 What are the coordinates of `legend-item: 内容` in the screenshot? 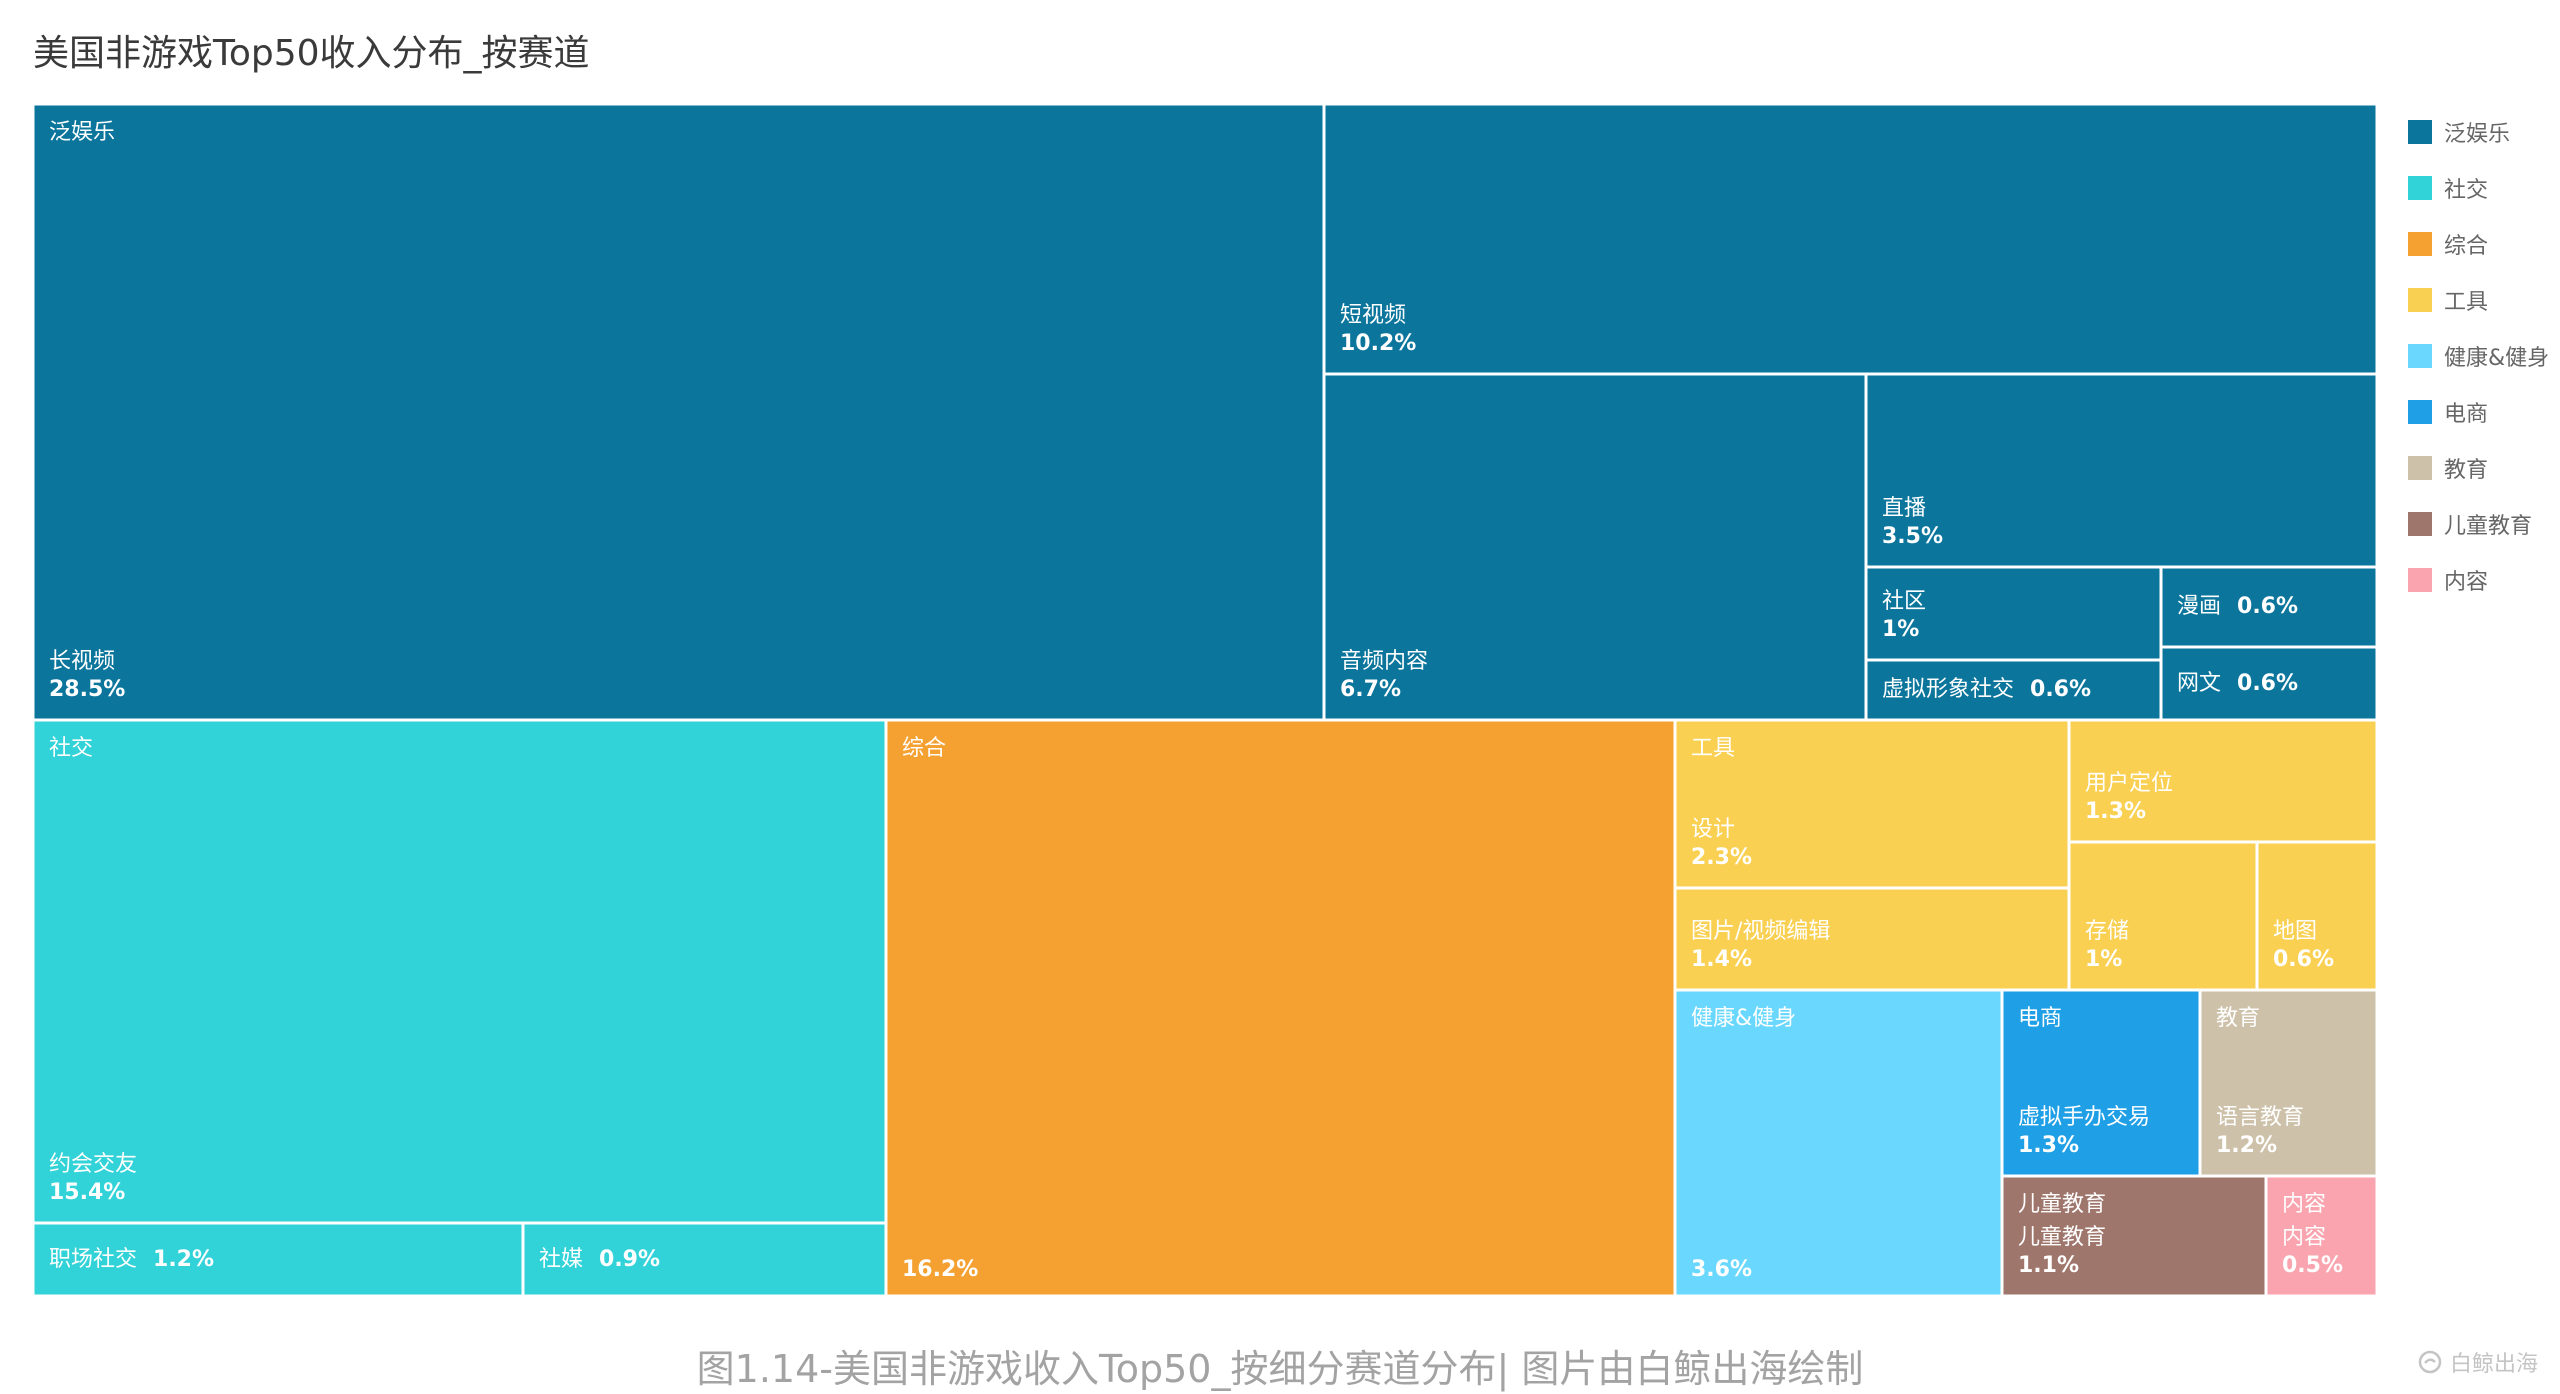 It's located at (2478, 580).